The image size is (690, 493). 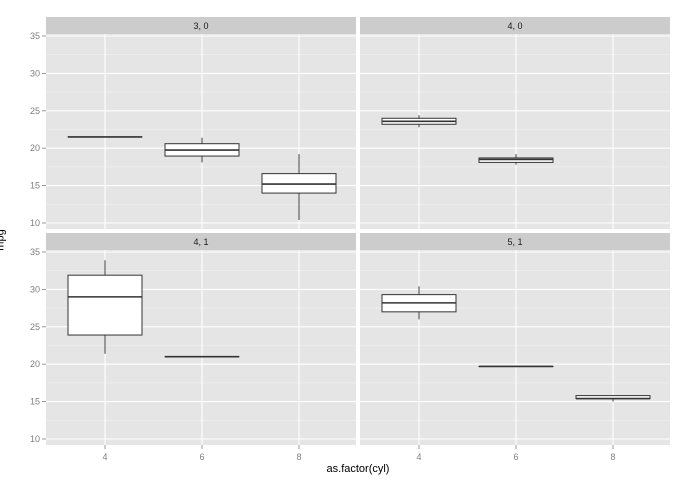 What do you see at coordinates (200, 26) in the screenshot?
I see `facet-strip-label: 3, 0` at bounding box center [200, 26].